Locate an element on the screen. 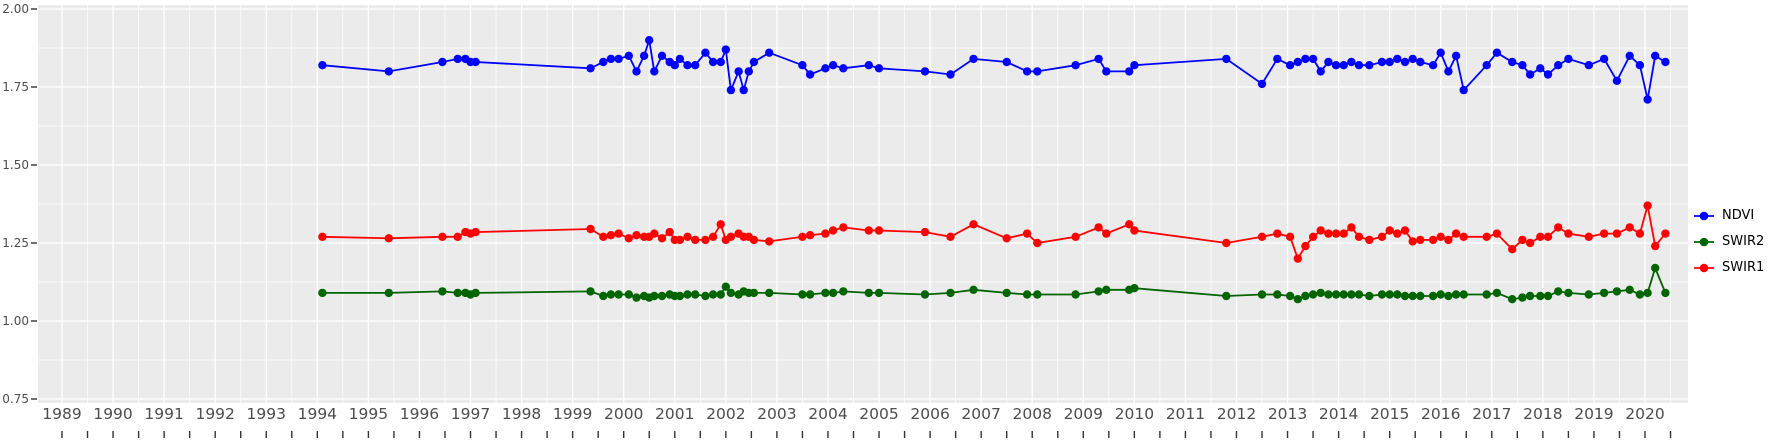 Image resolution: width=1773 pixels, height=442 pixels. x-tick-label: 2011 is located at coordinates (1185, 414).